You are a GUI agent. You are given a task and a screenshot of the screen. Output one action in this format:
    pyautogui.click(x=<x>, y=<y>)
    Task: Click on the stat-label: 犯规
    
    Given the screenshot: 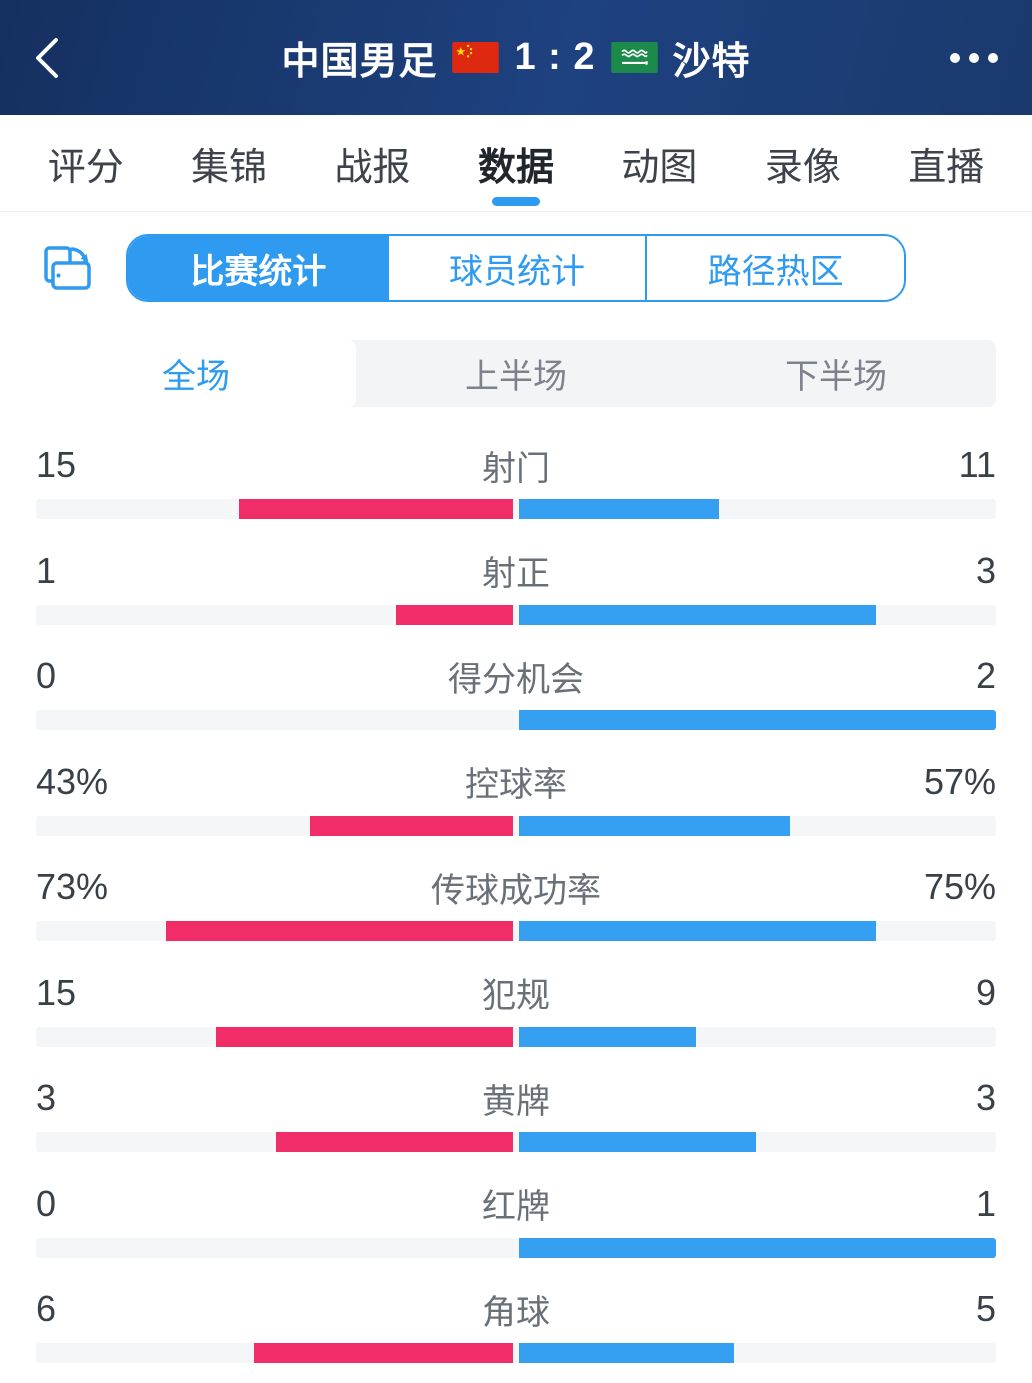 What is the action you would take?
    pyautogui.click(x=516, y=996)
    